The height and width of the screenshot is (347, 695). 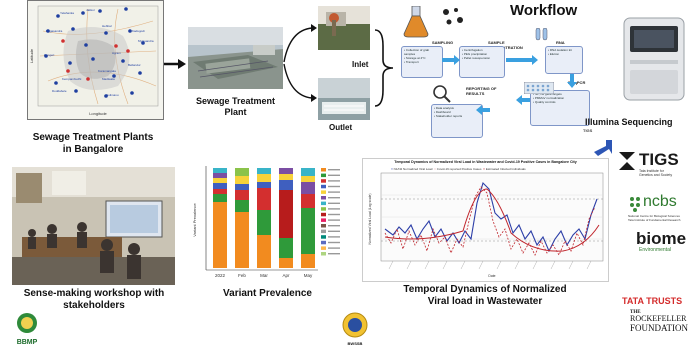 What do you see at coordinates (286, 275) in the screenshot?
I see `variant-x-tick-label: Apr` at bounding box center [286, 275].